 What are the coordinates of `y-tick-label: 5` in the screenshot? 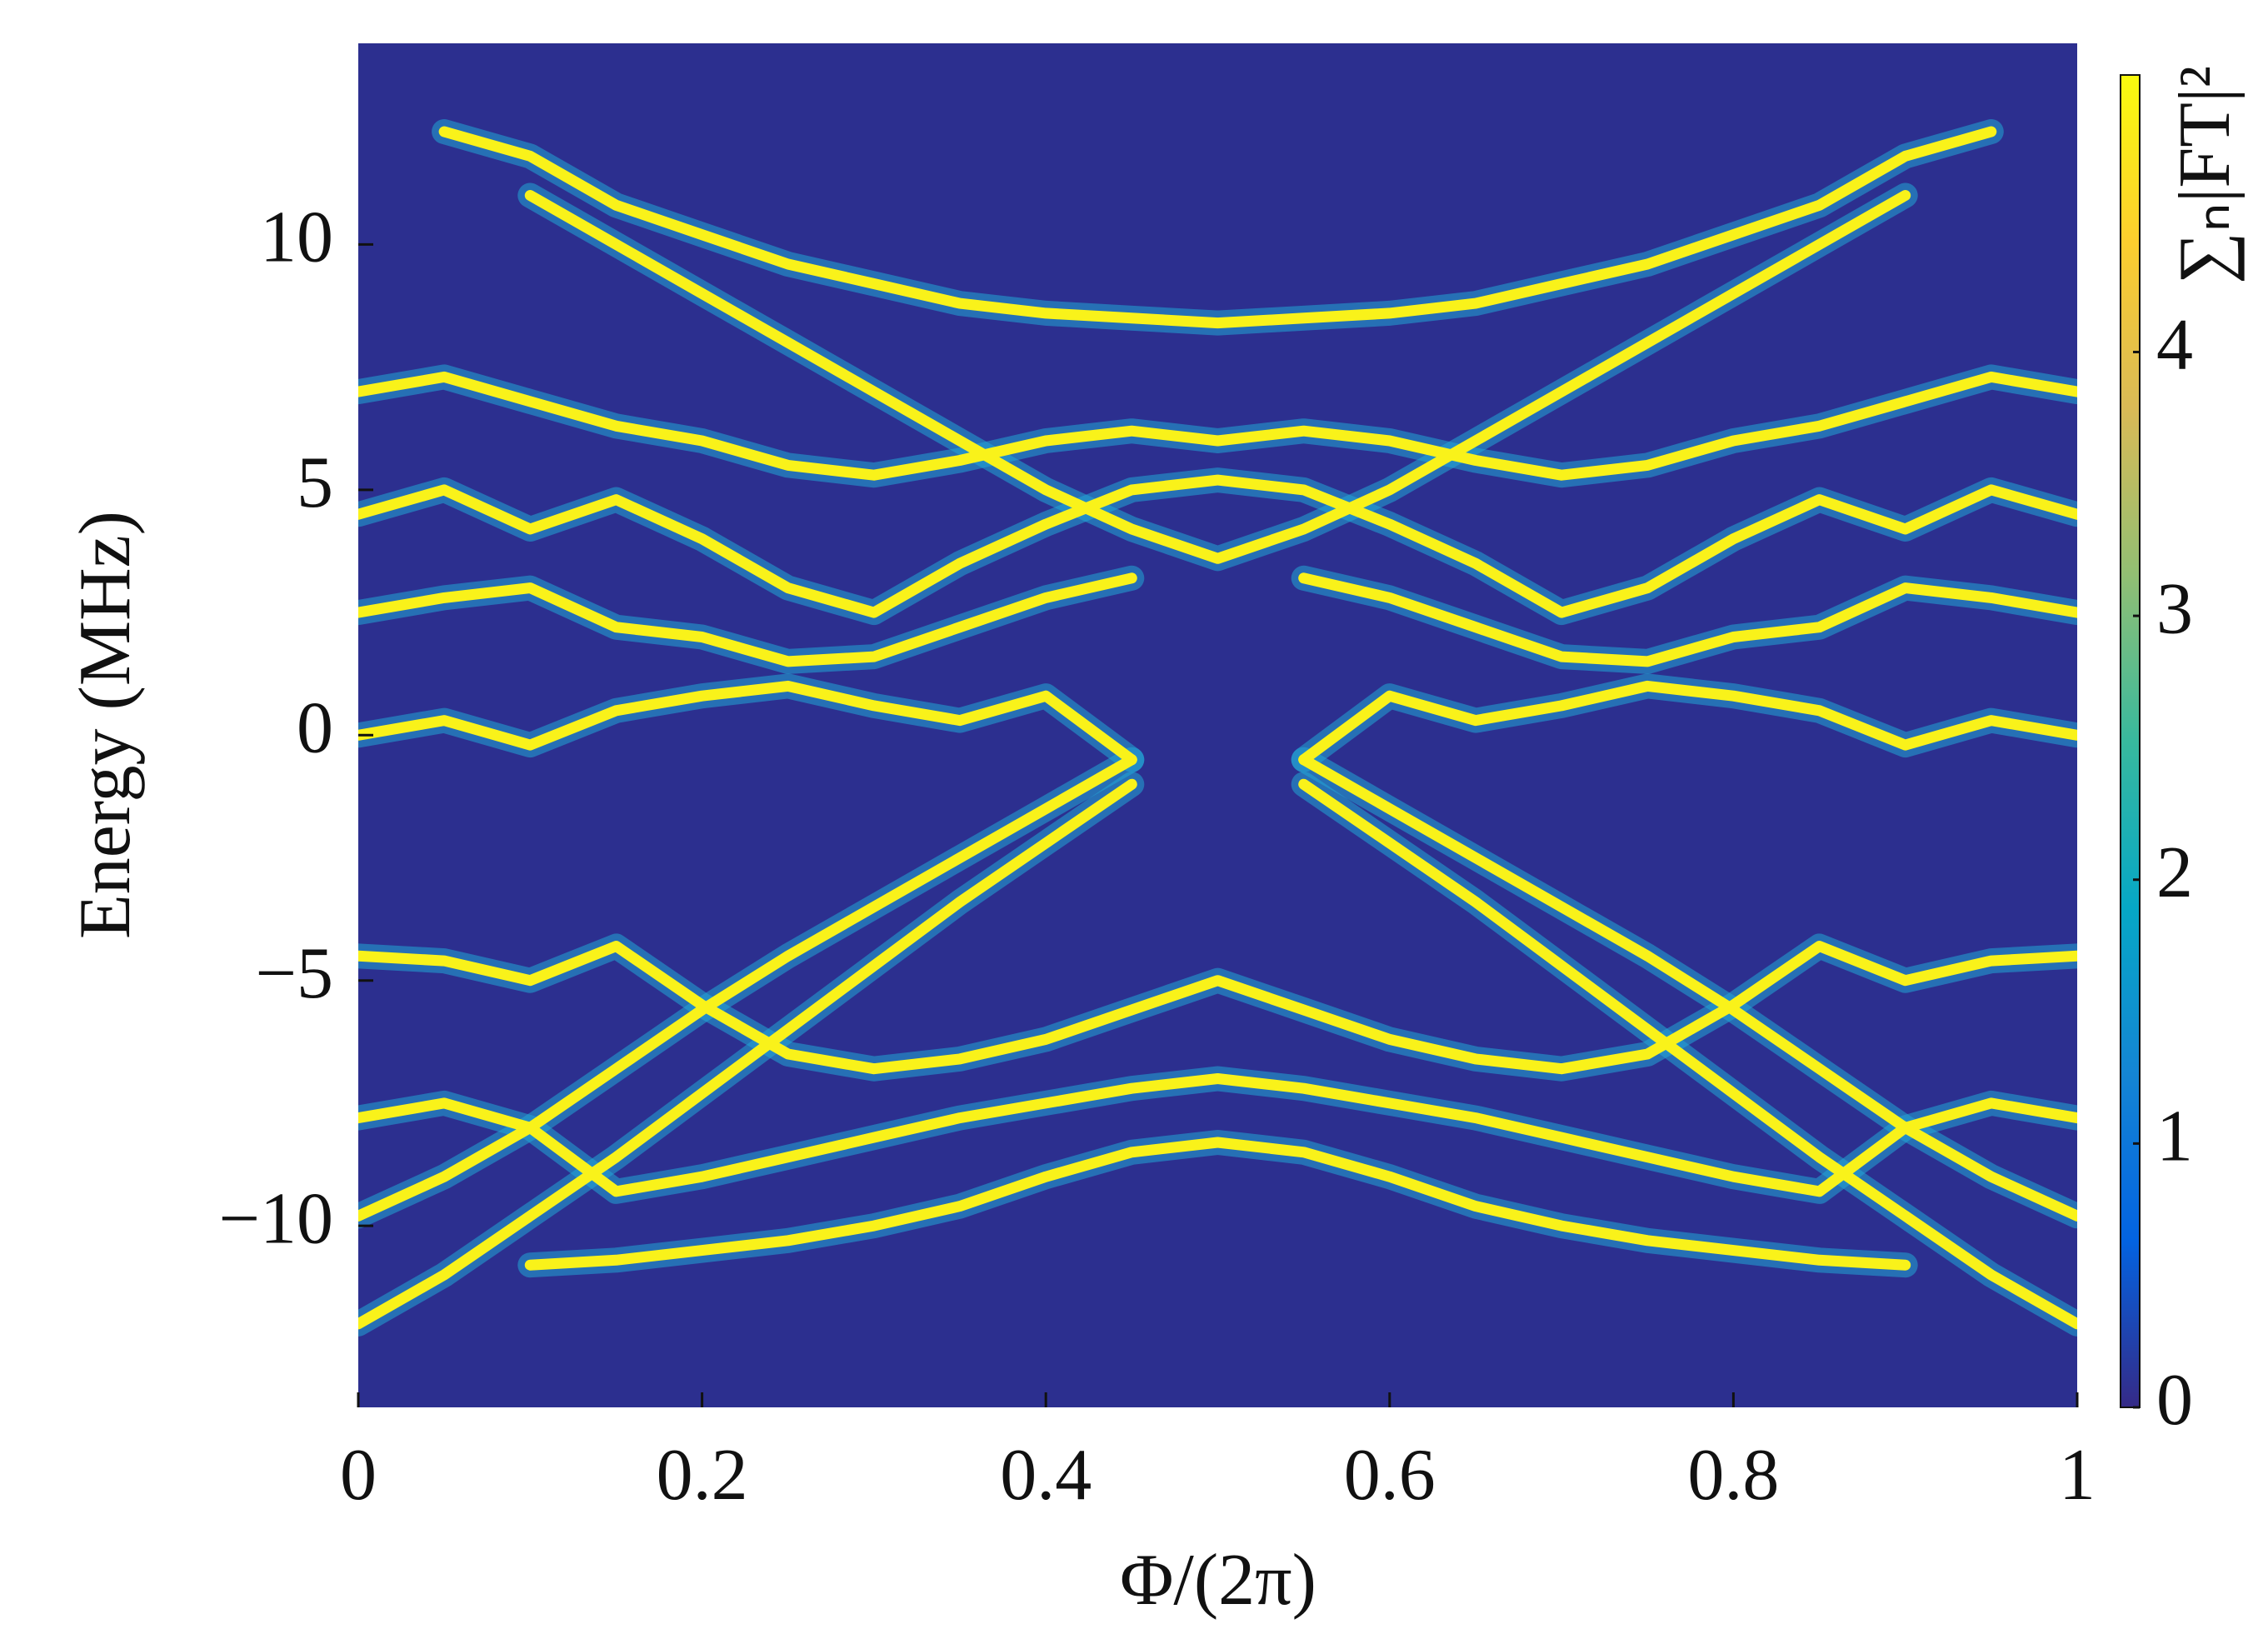 It's located at (315, 482).